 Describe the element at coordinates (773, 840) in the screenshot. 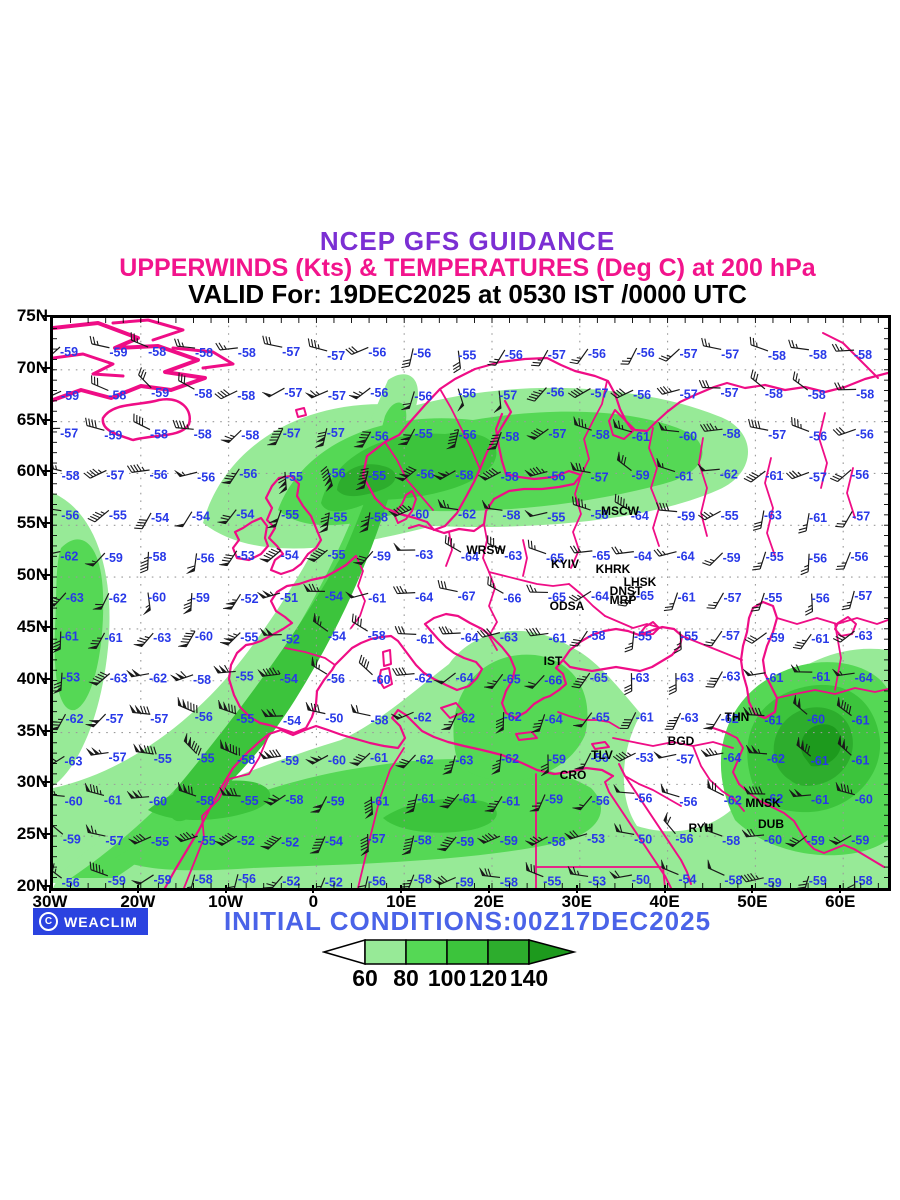

I see `temp-value: -60` at that location.